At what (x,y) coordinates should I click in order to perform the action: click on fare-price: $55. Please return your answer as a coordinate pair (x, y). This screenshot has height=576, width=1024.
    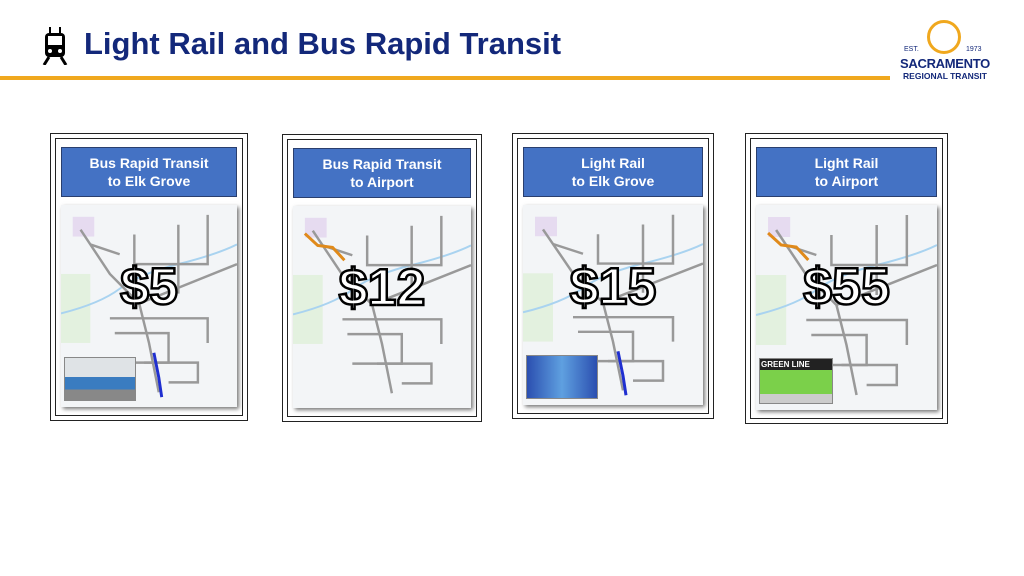
    Looking at the image, I should click on (846, 287).